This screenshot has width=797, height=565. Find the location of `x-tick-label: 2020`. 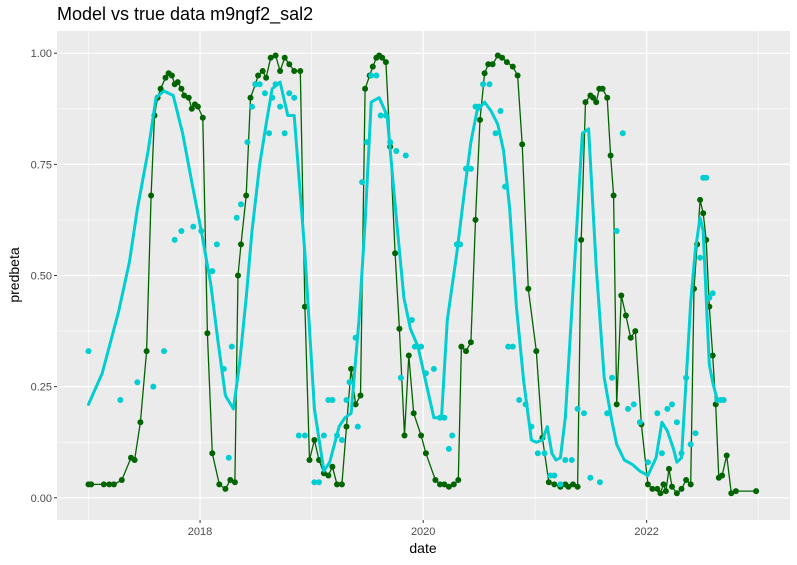

x-tick-label: 2020 is located at coordinates (423, 532).